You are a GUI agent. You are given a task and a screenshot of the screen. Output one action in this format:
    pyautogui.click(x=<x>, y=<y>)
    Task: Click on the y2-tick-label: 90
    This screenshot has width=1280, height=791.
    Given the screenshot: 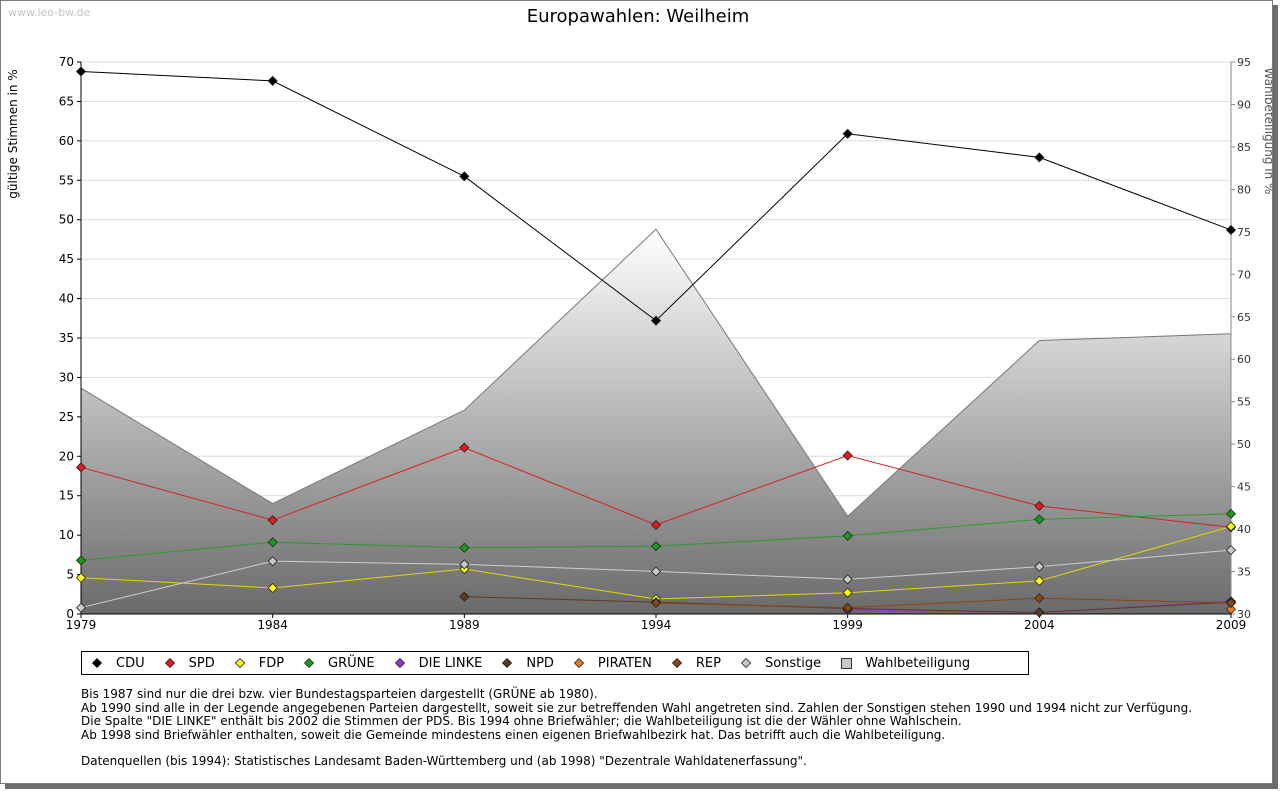 What is the action you would take?
    pyautogui.click(x=1244, y=104)
    